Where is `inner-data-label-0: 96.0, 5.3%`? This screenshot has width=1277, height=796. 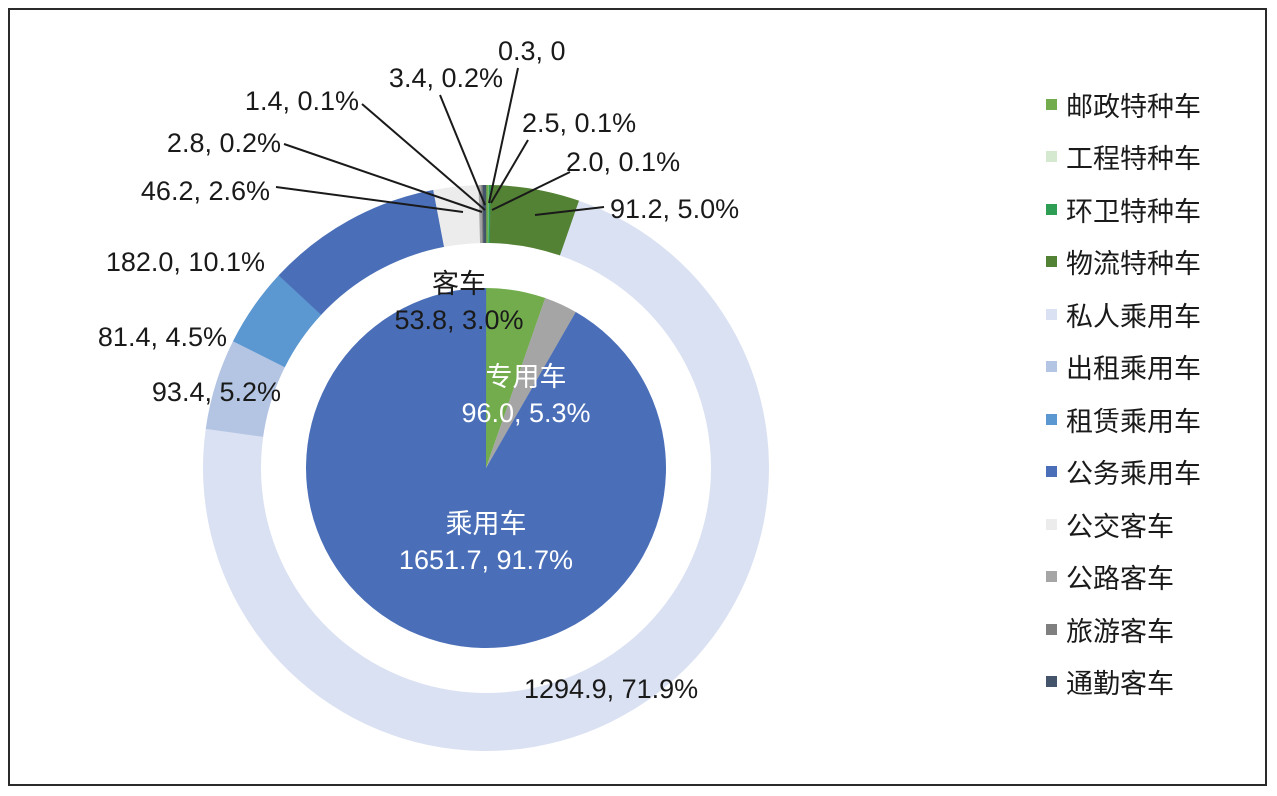 inner-data-label-0: 96.0, 5.3% is located at coordinates (525, 413).